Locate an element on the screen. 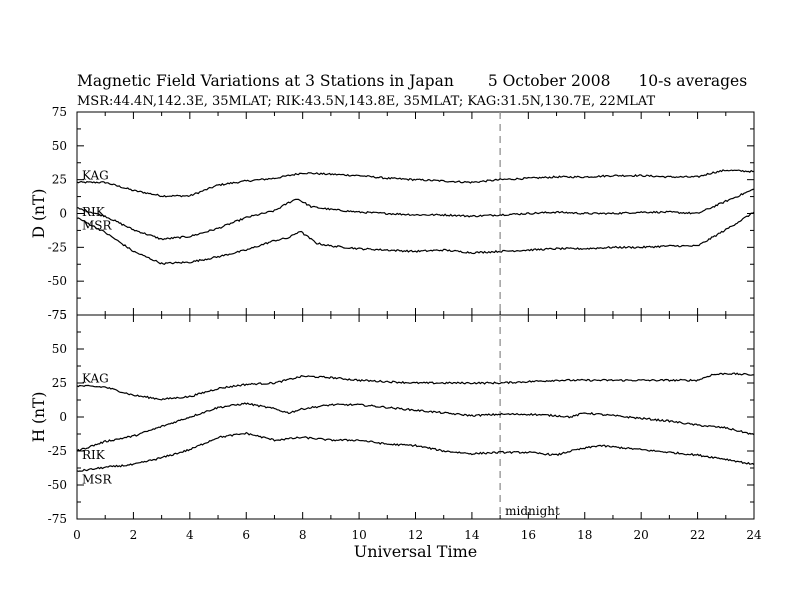  x-tick-label: 18 is located at coordinates (584, 535).